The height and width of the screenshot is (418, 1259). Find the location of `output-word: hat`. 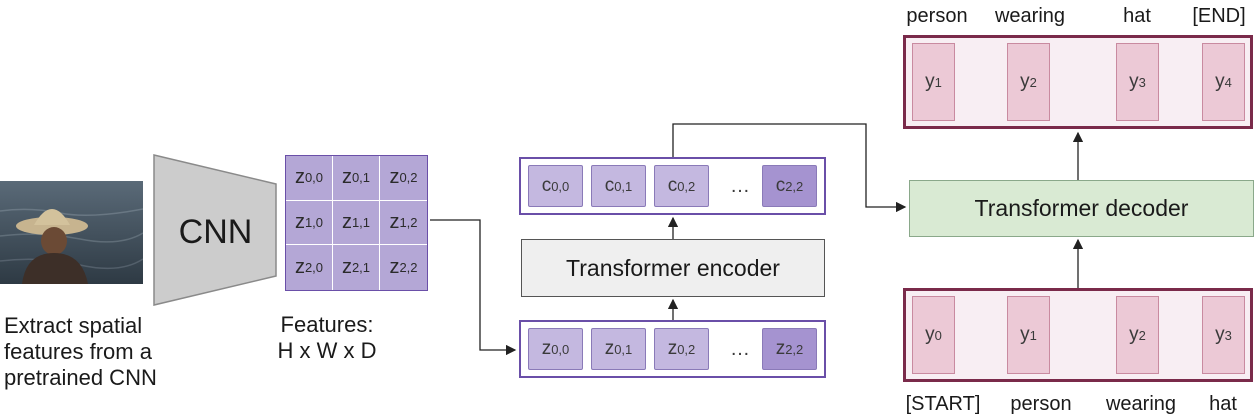

output-word: hat is located at coordinates (1137, 16).